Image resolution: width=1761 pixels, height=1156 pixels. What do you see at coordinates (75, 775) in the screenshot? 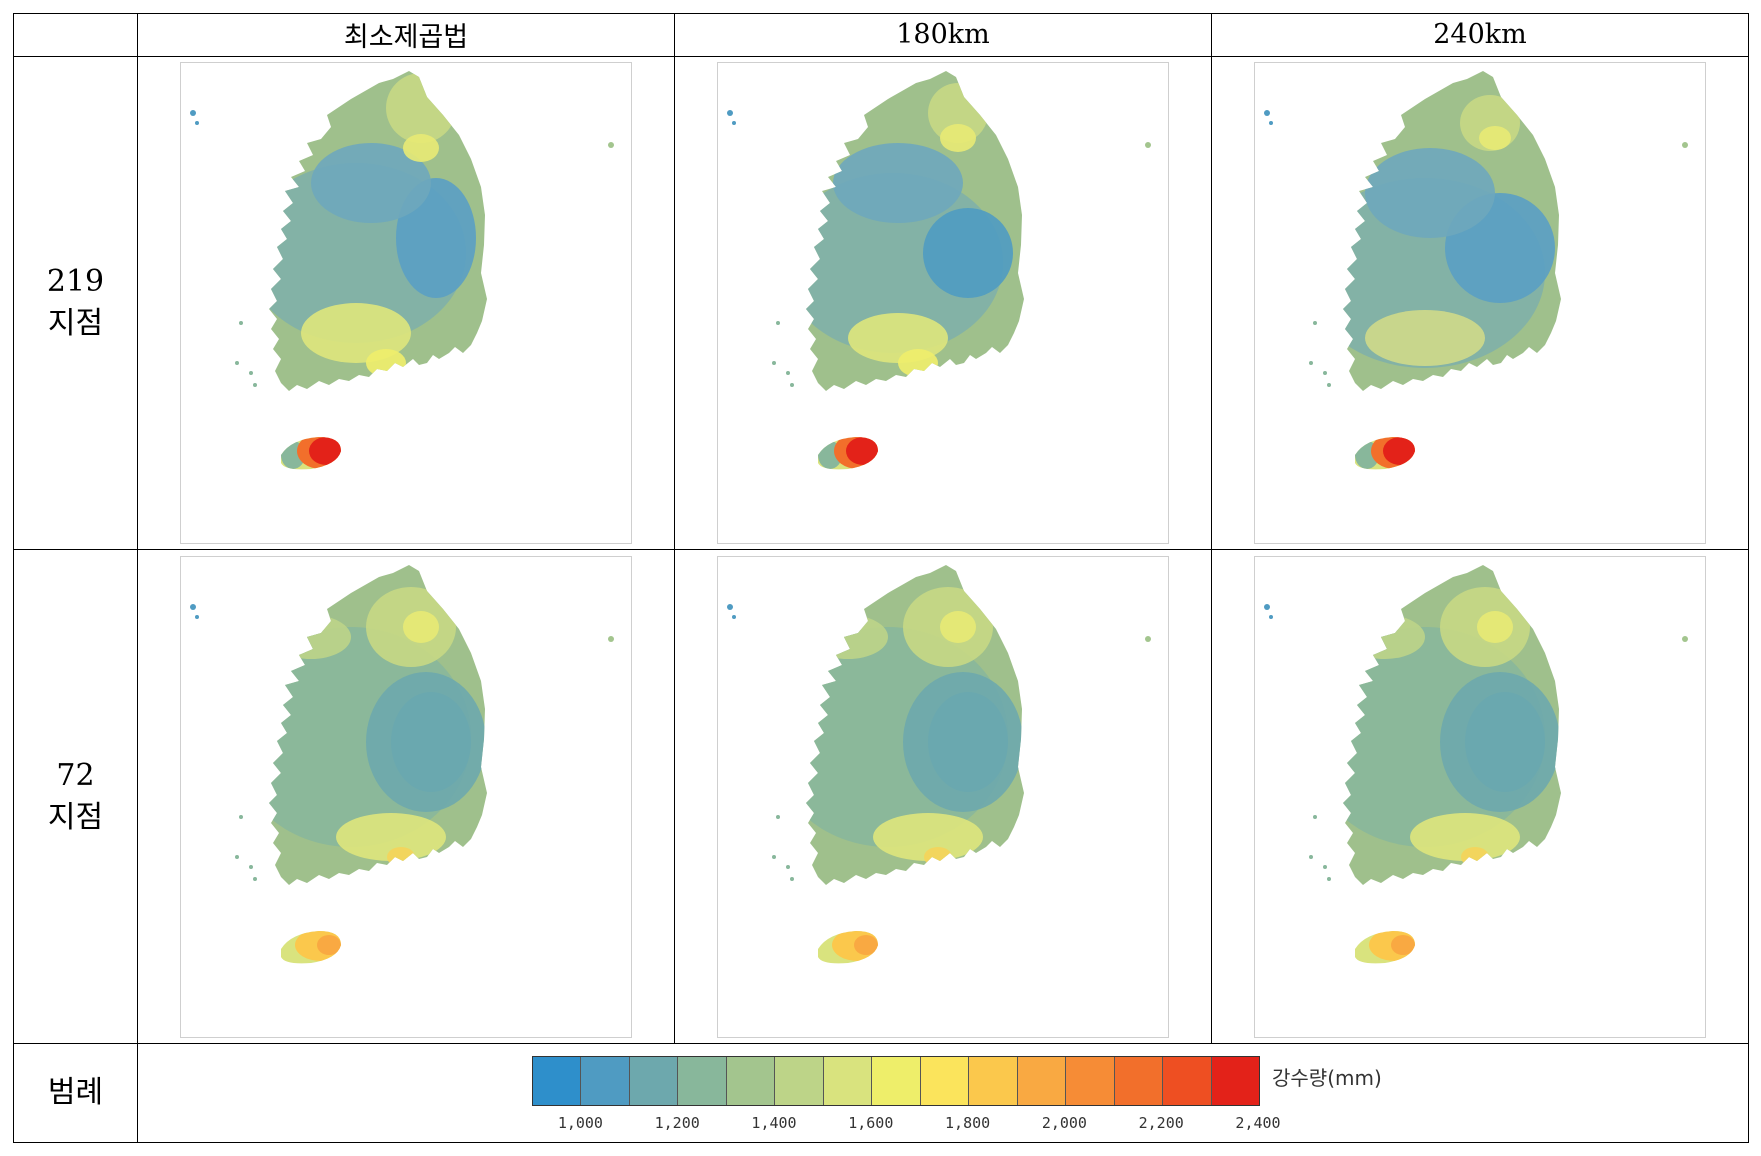
I see `row-label-number: 72` at bounding box center [75, 775].